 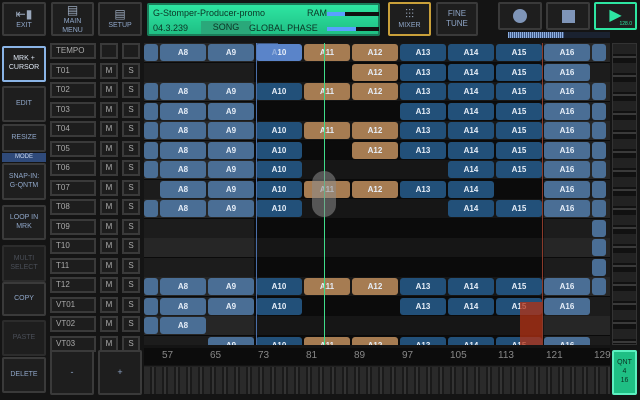 I want to click on track-name: T05, so click(x=73, y=148).